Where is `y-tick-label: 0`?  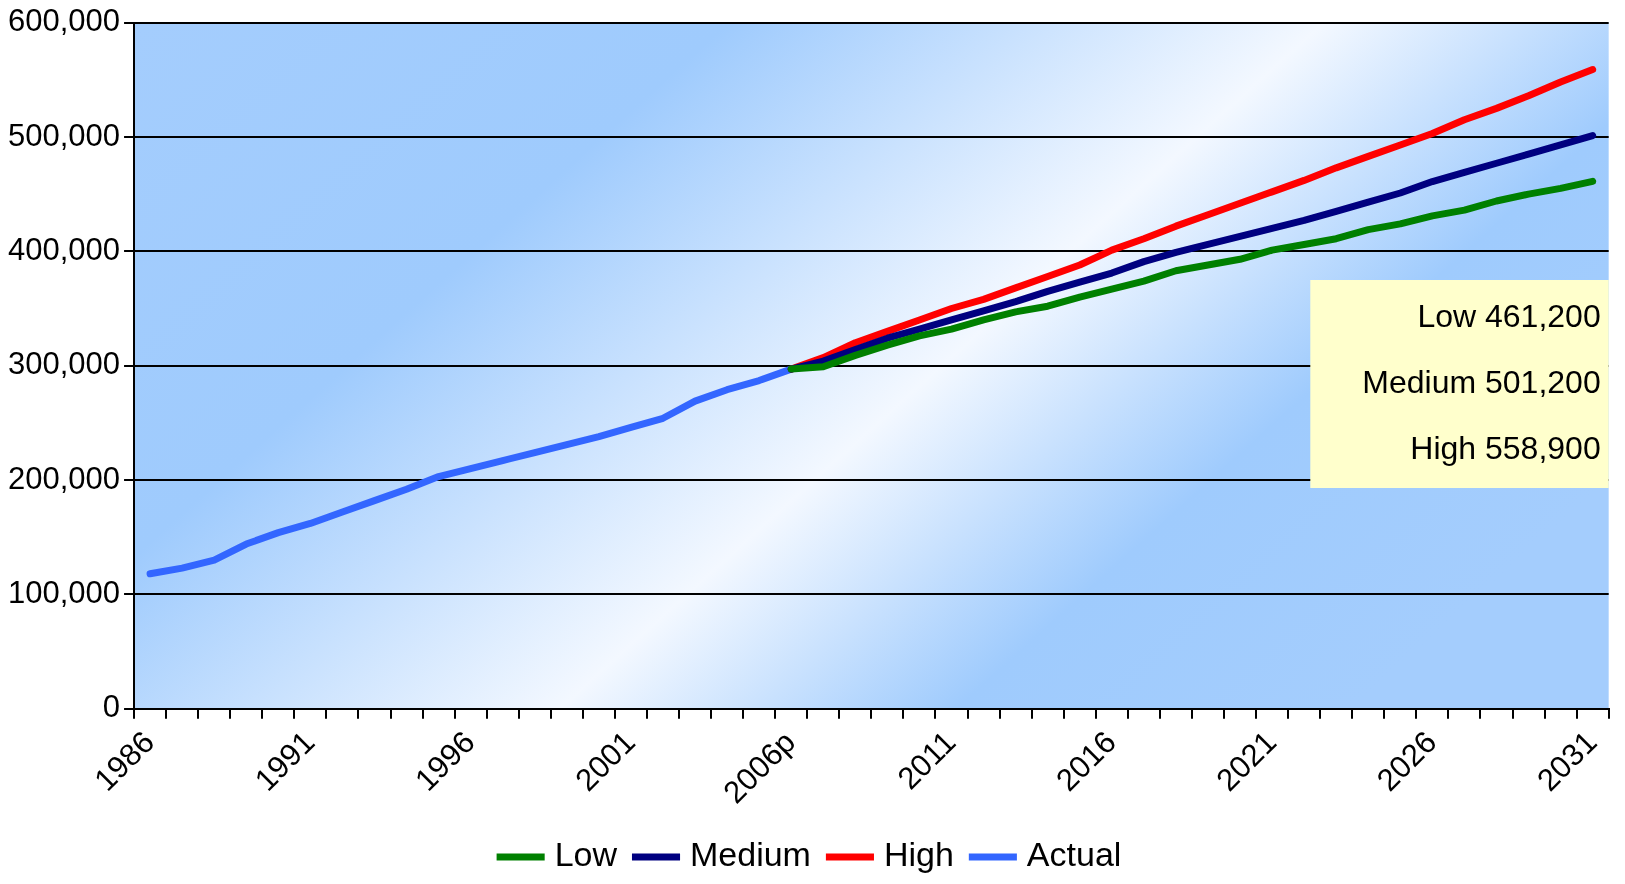 y-tick-label: 0 is located at coordinates (111, 707).